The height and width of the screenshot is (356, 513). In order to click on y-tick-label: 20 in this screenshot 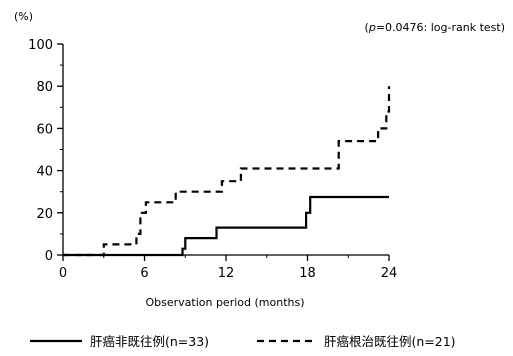, I will do `click(44, 214)`.